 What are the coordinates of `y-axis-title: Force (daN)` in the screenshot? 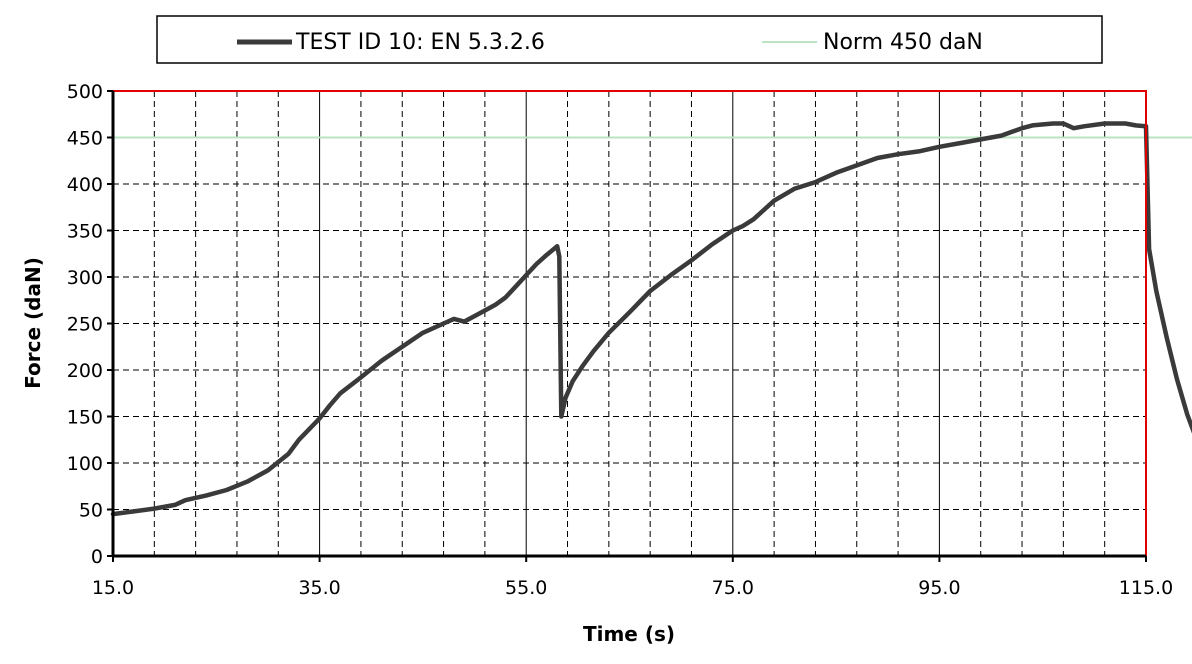 It's located at (33, 323).